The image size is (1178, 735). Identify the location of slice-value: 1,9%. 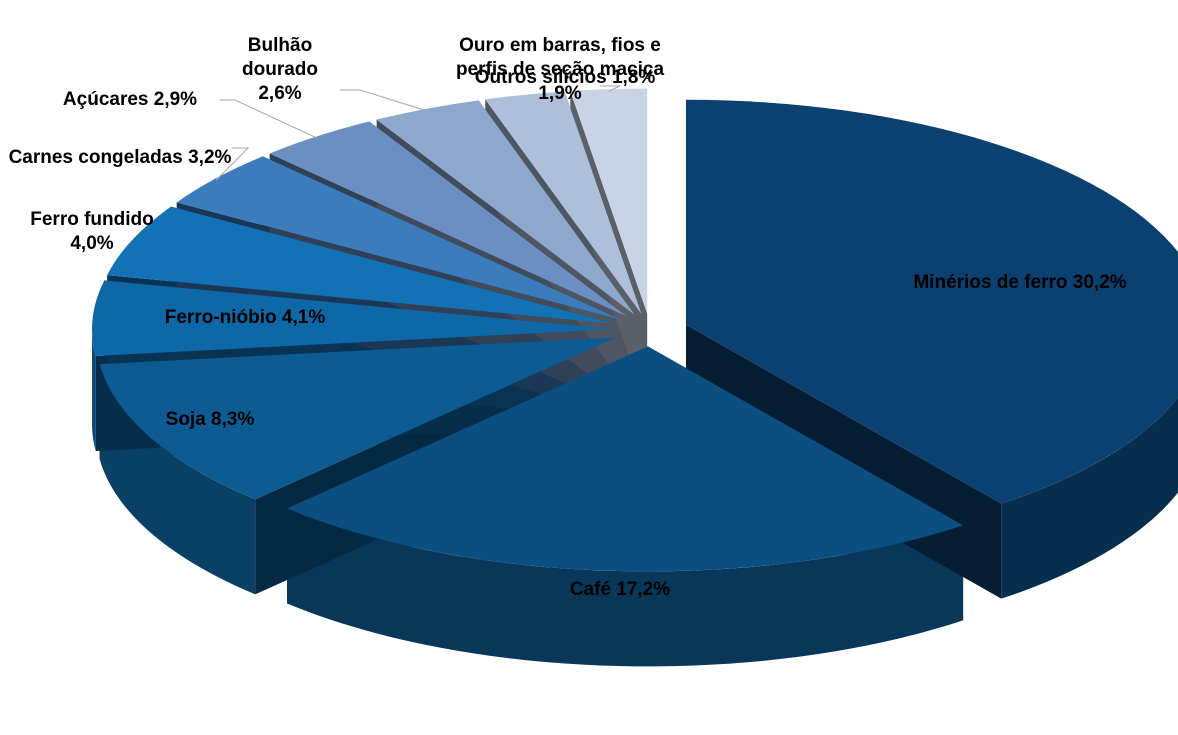
(560, 93).